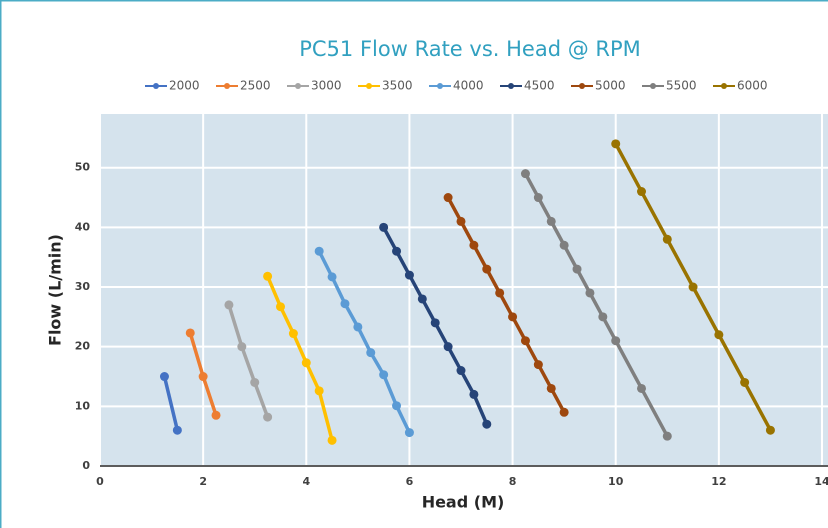  I want to click on x-tick-label: 10, so click(616, 481).